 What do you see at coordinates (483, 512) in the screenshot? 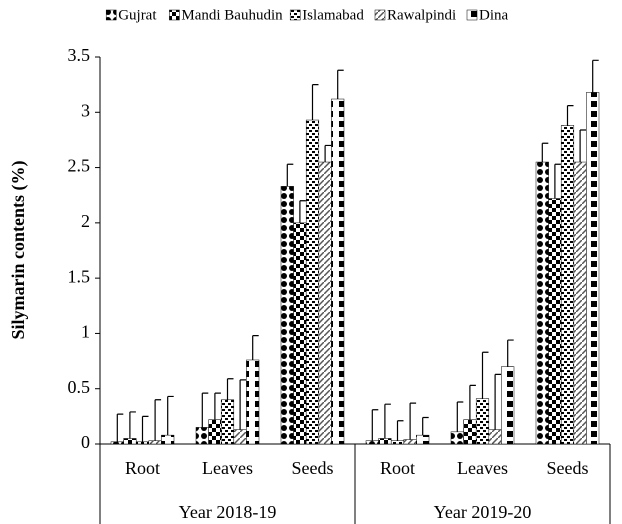
I see `group-label: Year 2019-20` at bounding box center [483, 512].